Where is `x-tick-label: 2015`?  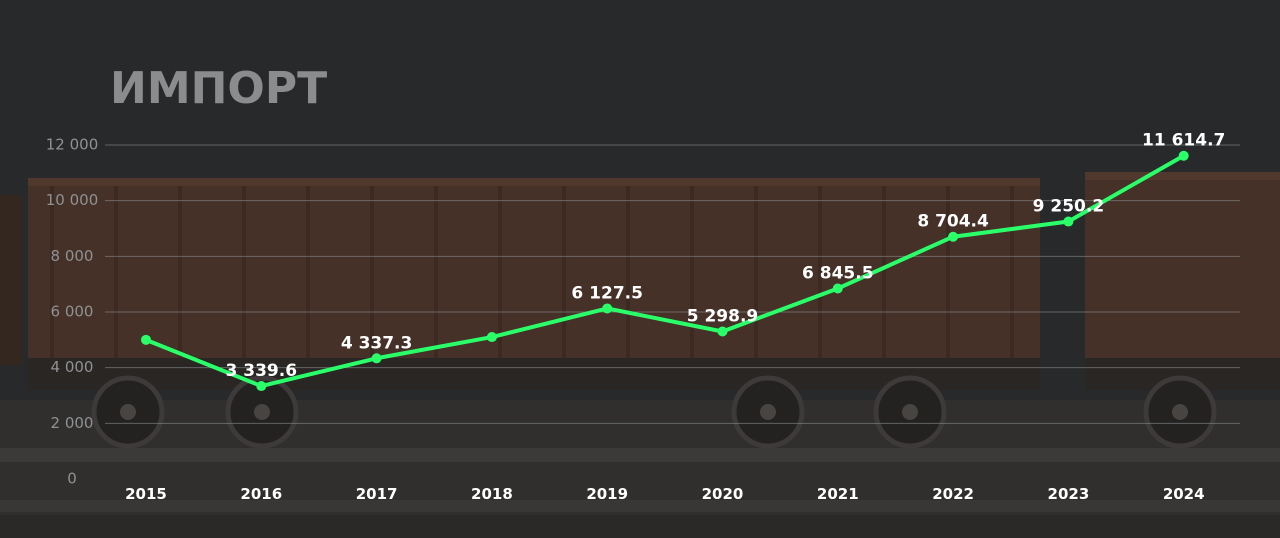
x-tick-label: 2015 is located at coordinates (146, 494).